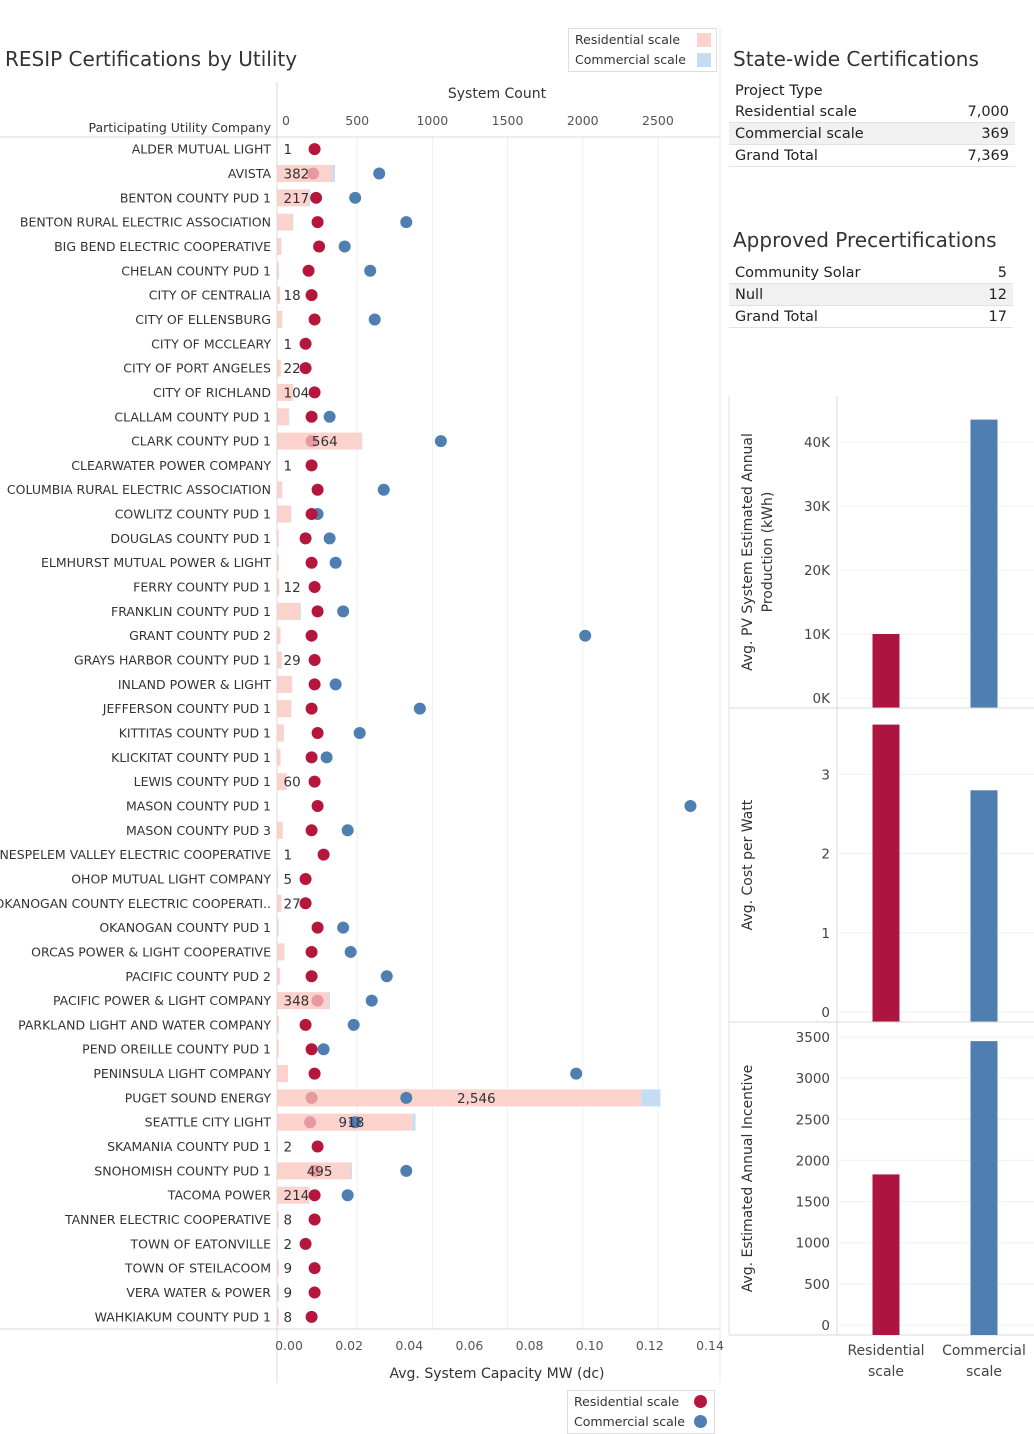 This screenshot has width=1034, height=1434. What do you see at coordinates (872, 155) in the screenshot?
I see `table-row: Grand Total 7,369` at bounding box center [872, 155].